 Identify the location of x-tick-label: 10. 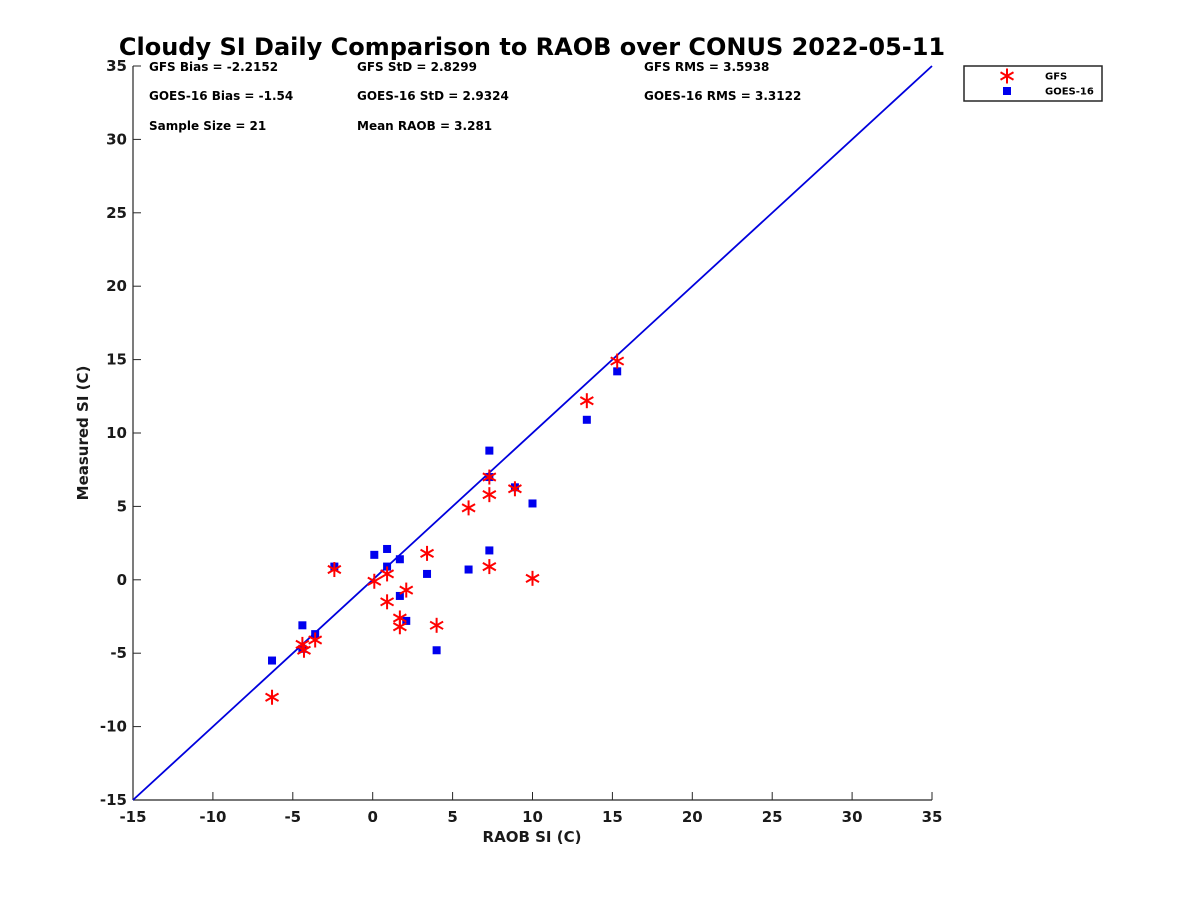
(532, 817).